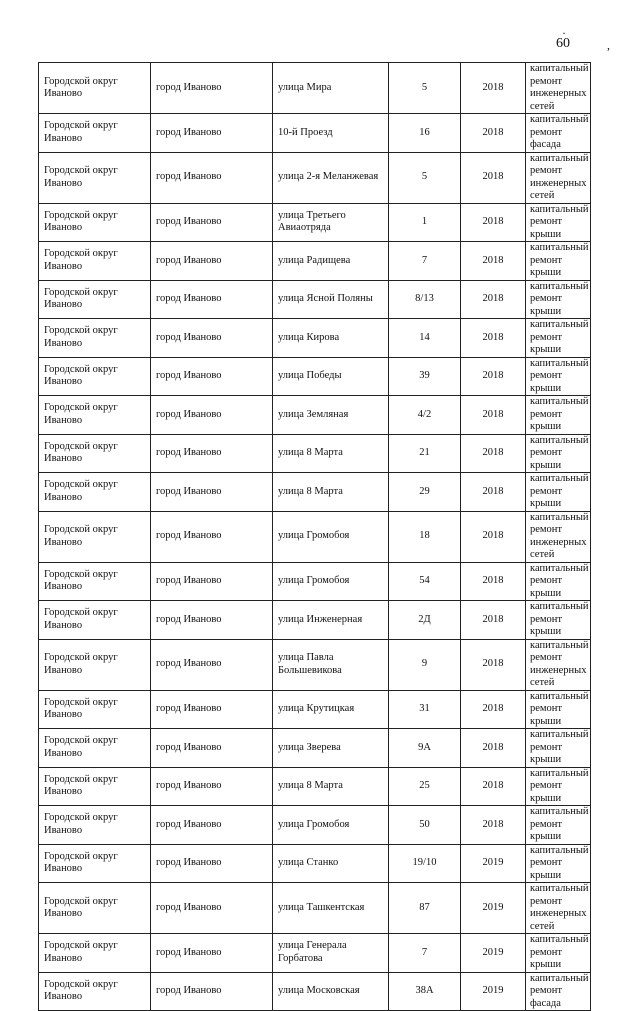 This screenshot has width=640, height=1011. What do you see at coordinates (424, 222) in the screenshot?
I see `house-number-cell: 1` at bounding box center [424, 222].